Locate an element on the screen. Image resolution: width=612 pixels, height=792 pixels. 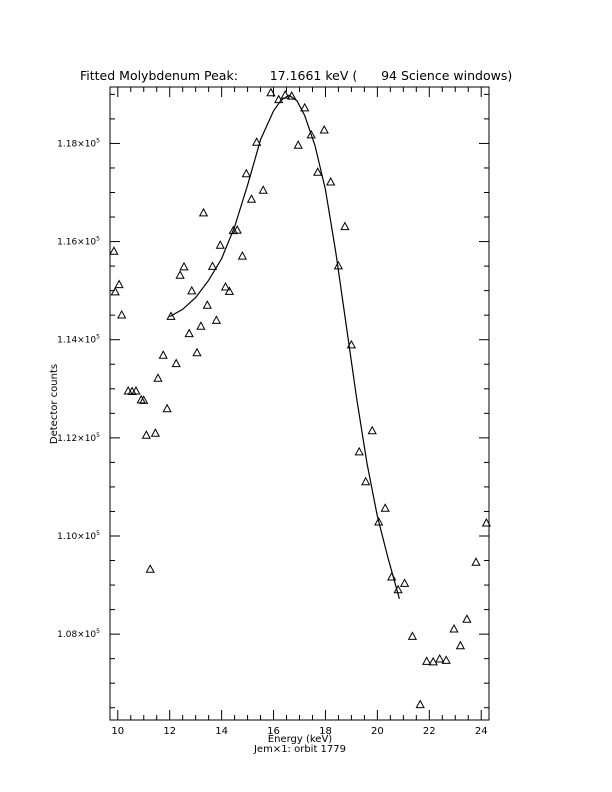
x-axis-label: Energy (keV) is located at coordinates (300, 739).